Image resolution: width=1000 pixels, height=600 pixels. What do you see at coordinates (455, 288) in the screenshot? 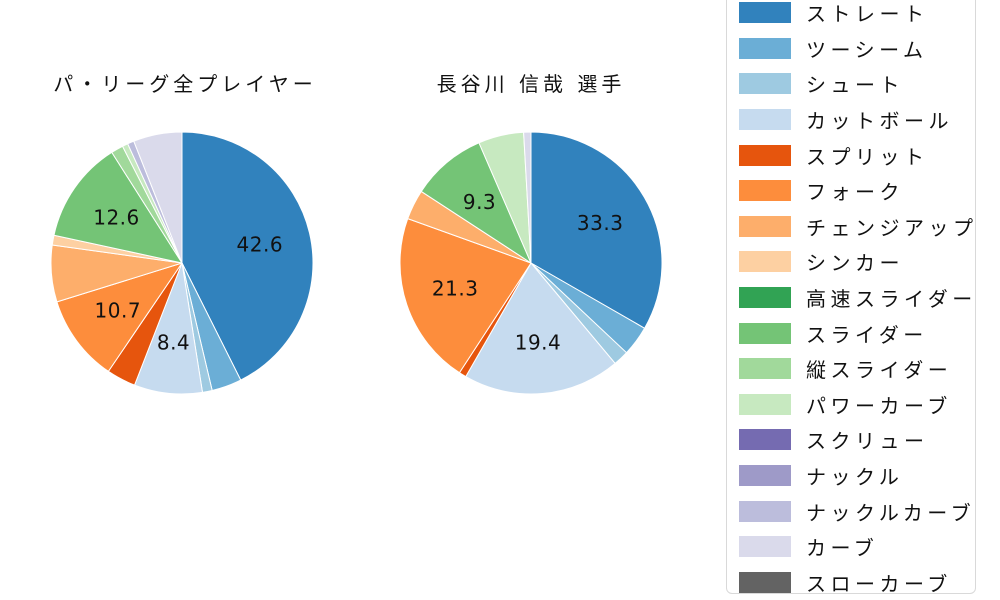
I see `slice-value-label: 21.3` at bounding box center [455, 288].